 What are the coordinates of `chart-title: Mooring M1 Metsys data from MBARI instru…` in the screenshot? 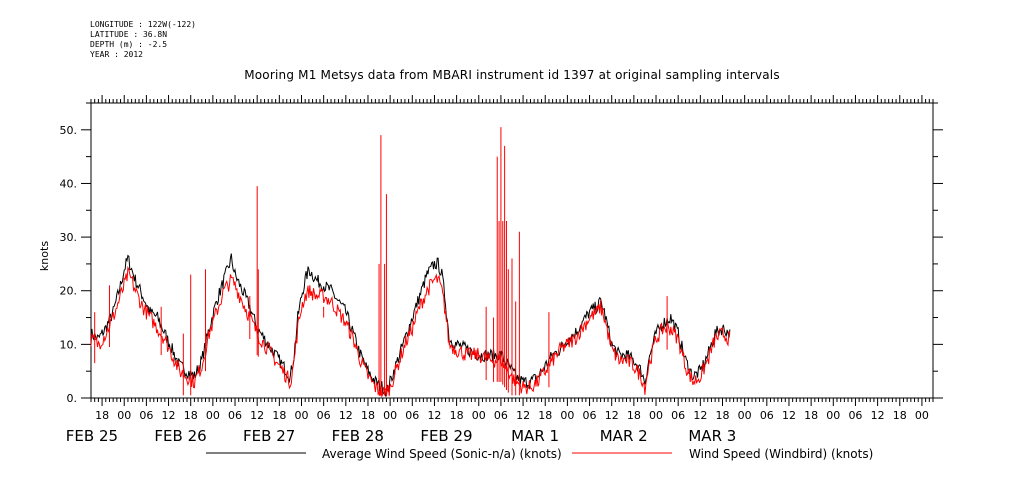 It's located at (512, 75).